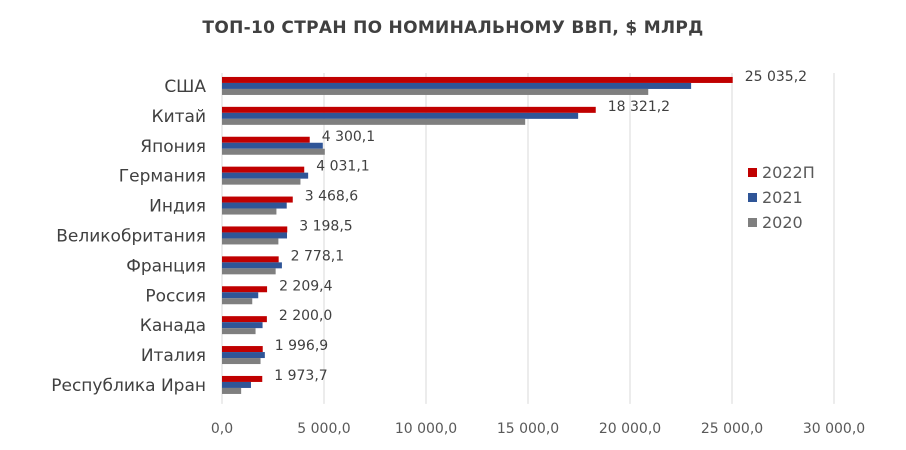  I want to click on data-label: 3 468,6, so click(332, 197).